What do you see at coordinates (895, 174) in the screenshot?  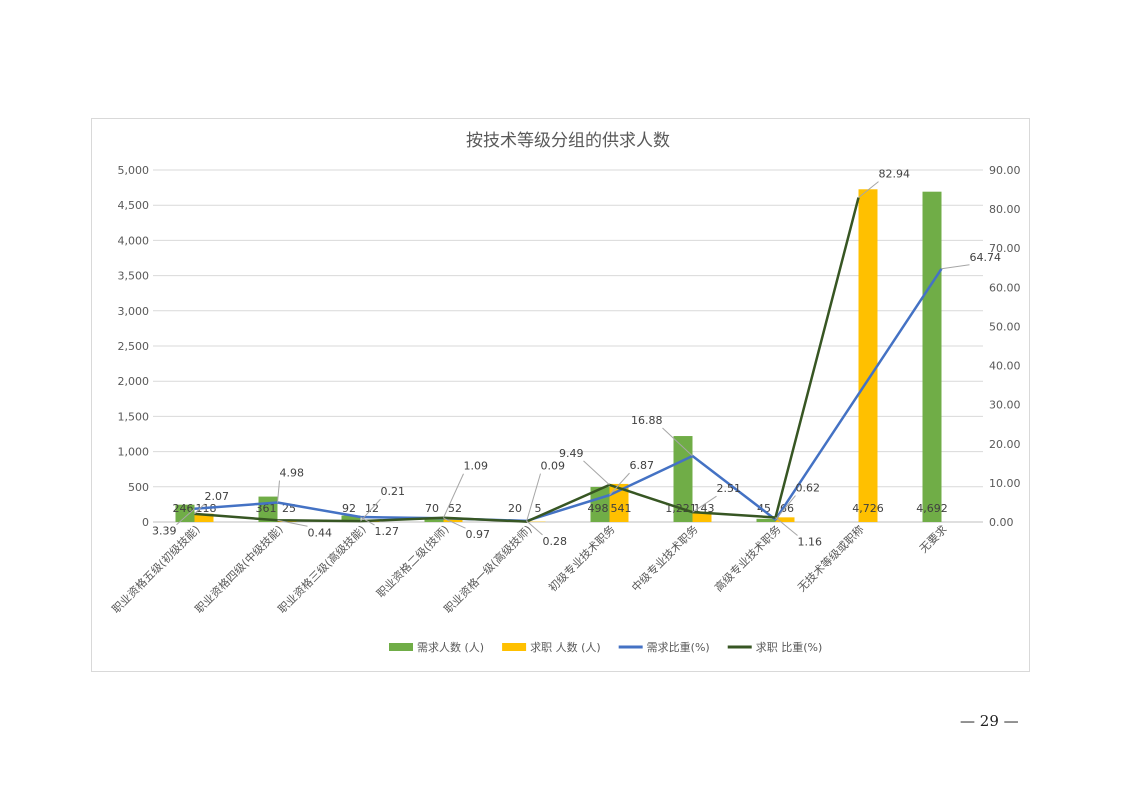 I see `line-data-label: 82.94` at bounding box center [895, 174].